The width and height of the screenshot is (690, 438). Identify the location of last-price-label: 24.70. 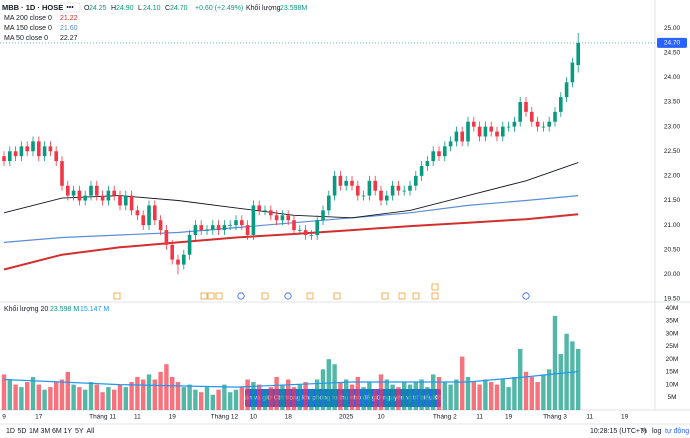
(672, 43).